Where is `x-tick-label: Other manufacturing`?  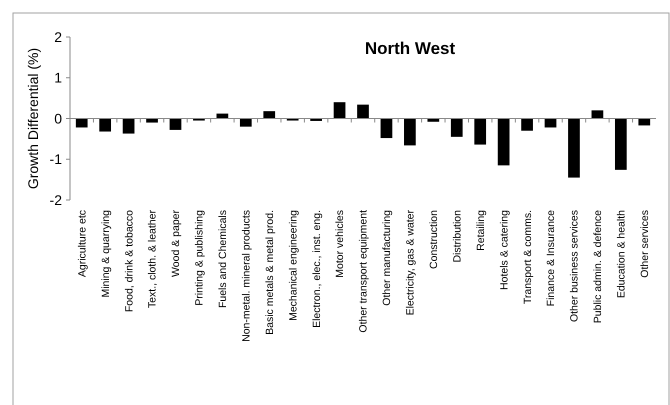 x-tick-label: Other manufacturing is located at coordinates (387, 258).